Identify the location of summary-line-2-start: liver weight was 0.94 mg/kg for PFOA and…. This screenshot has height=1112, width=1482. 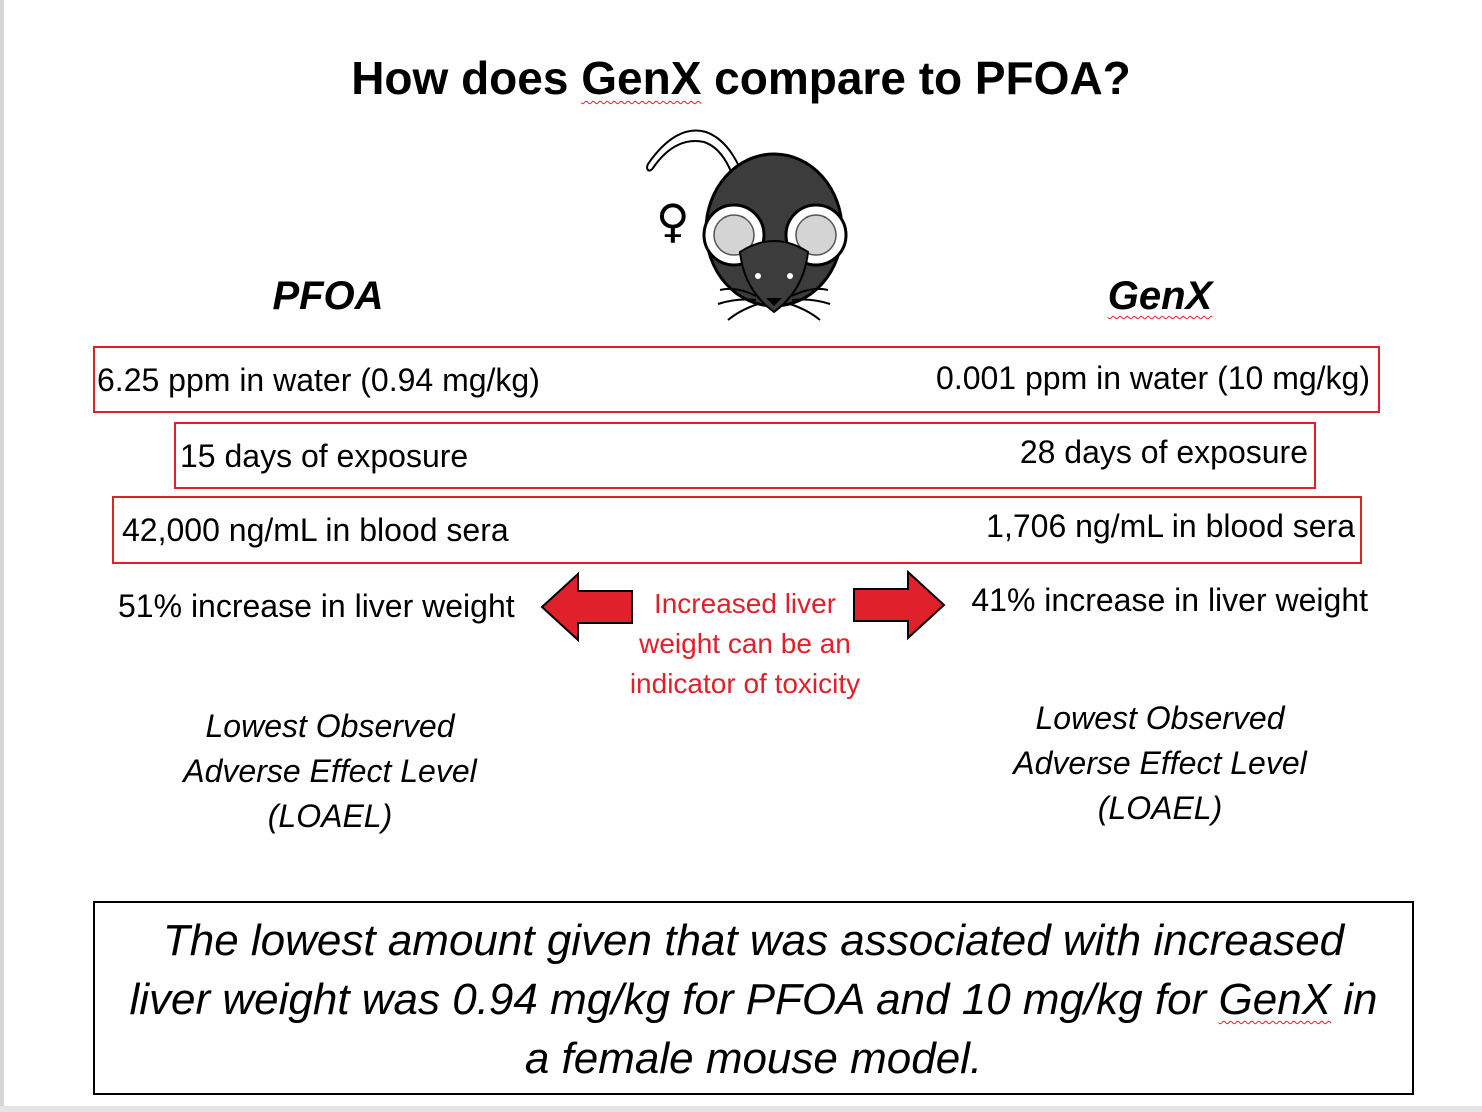
(674, 999).